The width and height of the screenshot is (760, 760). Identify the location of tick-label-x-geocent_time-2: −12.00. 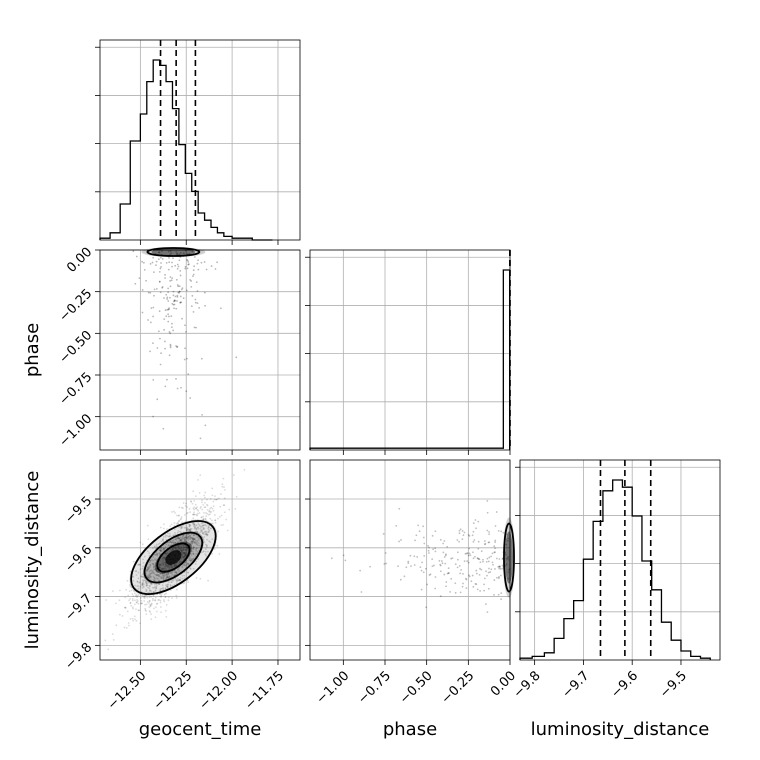
(219, 690).